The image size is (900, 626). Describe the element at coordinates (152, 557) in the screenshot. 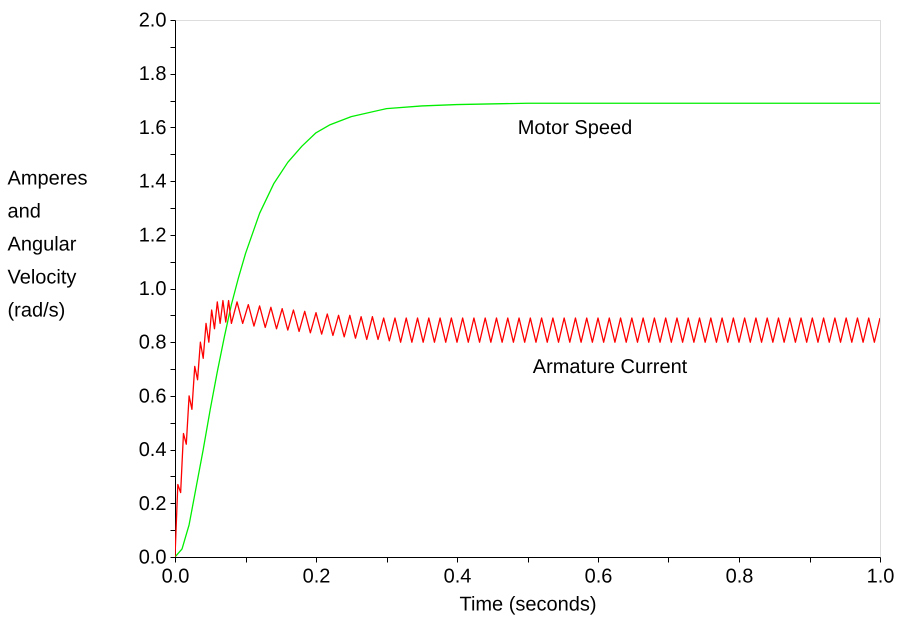

I see `y-tick-label: 0.0` at that location.